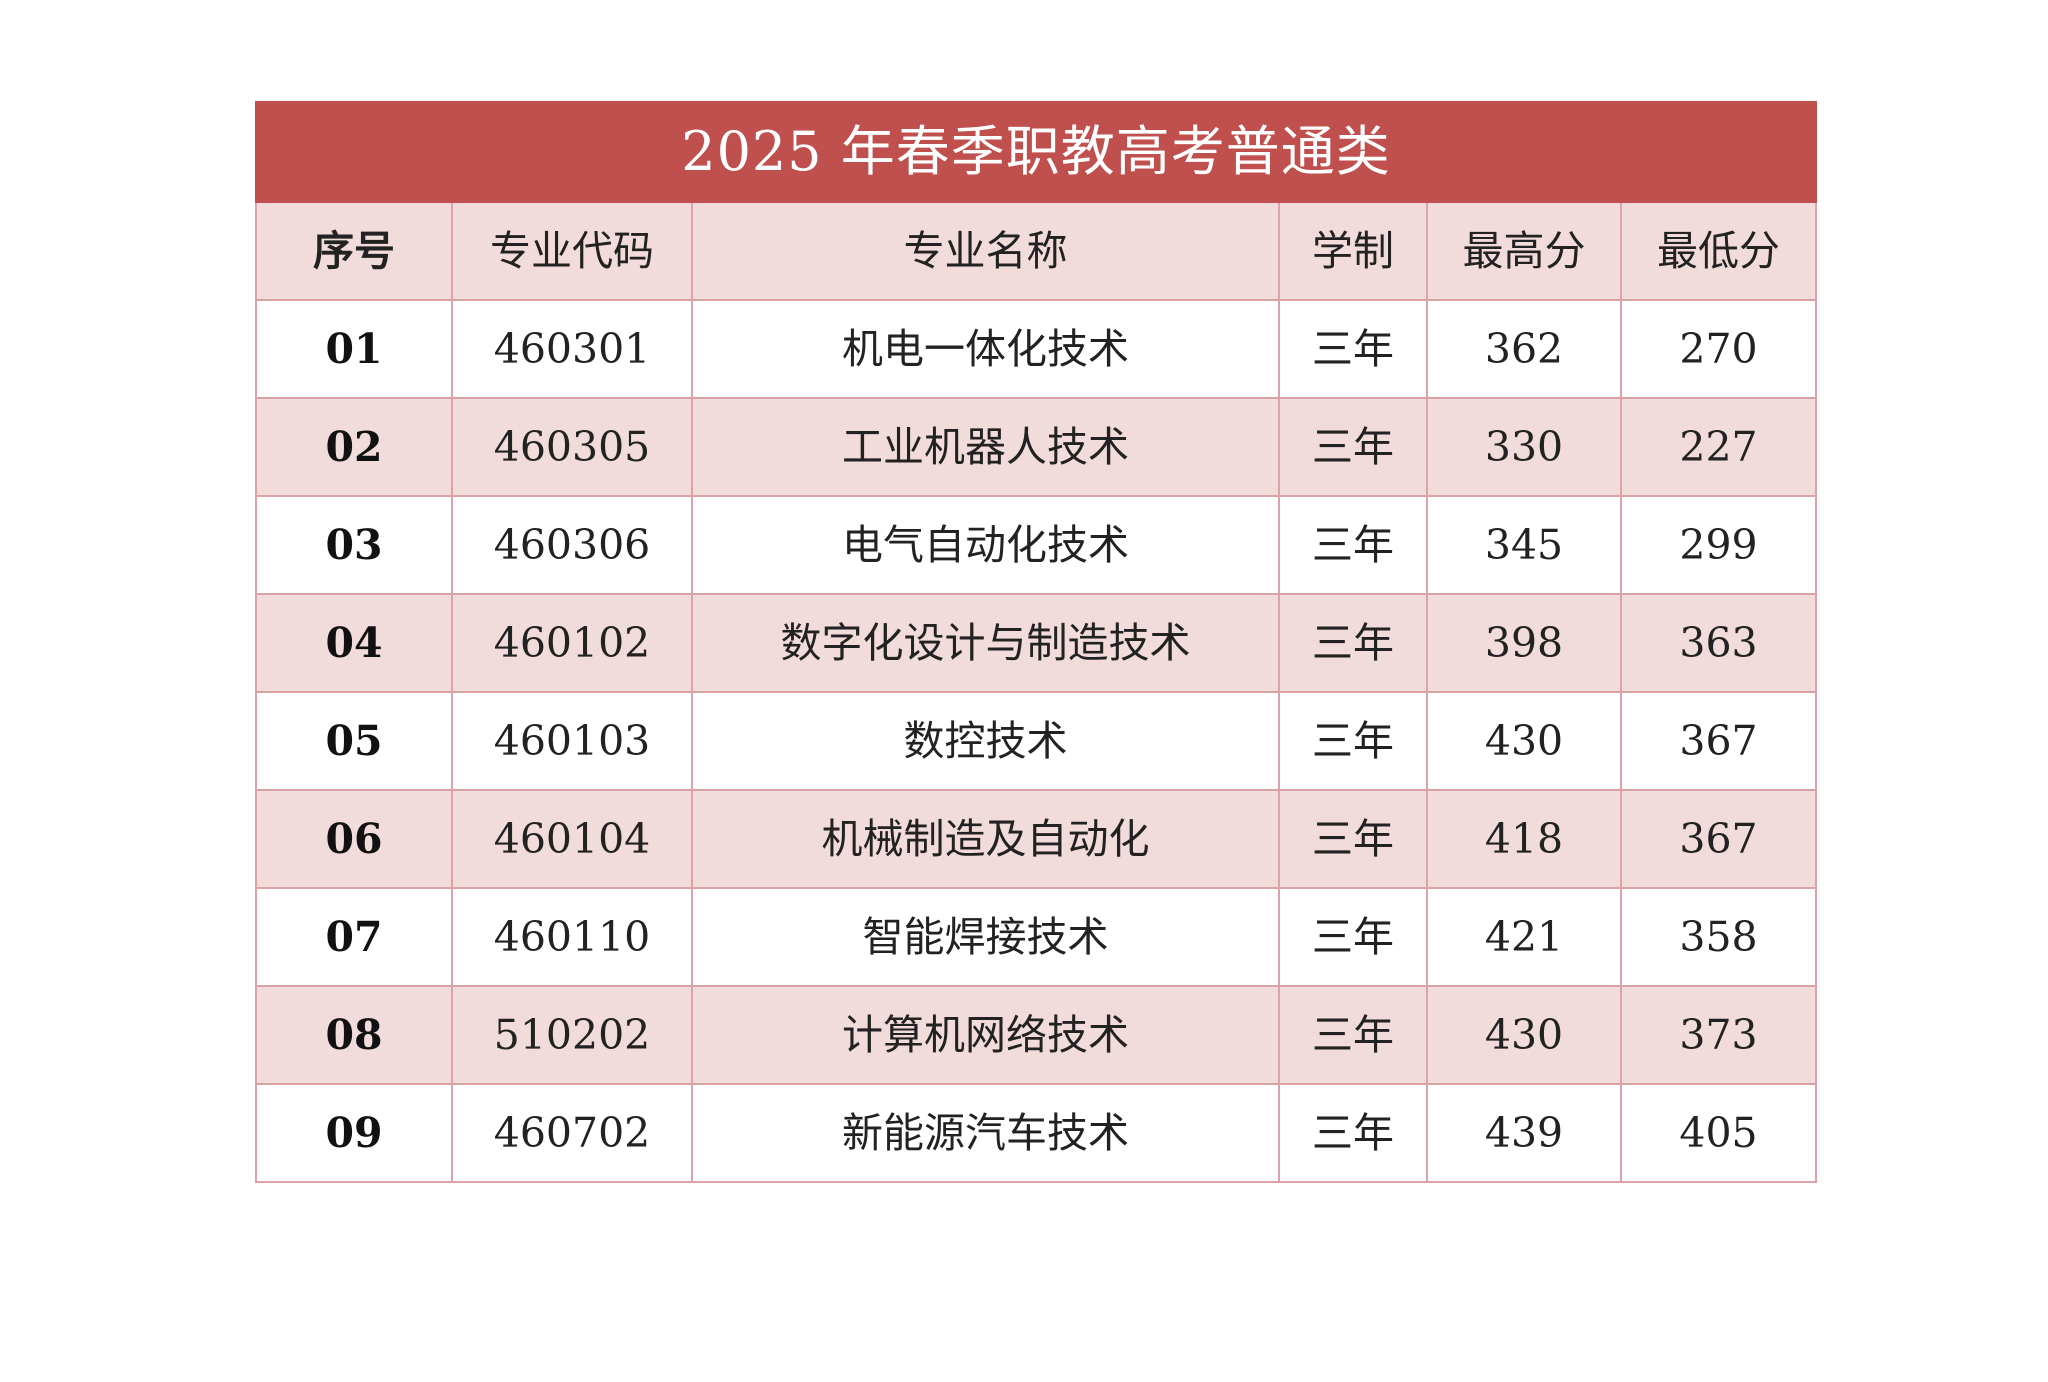 Image resolution: width=2048 pixels, height=1382 pixels. What do you see at coordinates (1524, 643) in the screenshot?
I see `cell-max-score: 398` at bounding box center [1524, 643].